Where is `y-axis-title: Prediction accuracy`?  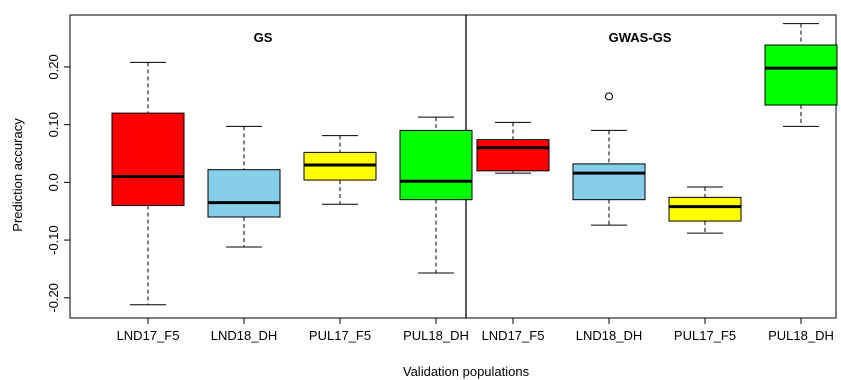 y-axis-title: Prediction accuracy is located at coordinates (17, 175).